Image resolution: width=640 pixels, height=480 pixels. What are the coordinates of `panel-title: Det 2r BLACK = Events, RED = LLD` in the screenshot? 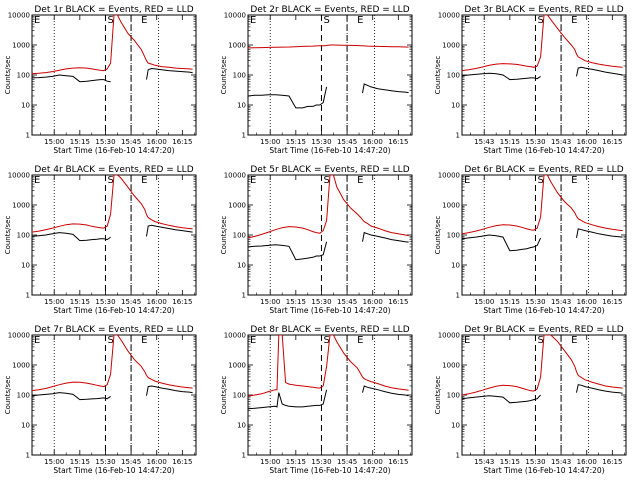 It's located at (329, 10).